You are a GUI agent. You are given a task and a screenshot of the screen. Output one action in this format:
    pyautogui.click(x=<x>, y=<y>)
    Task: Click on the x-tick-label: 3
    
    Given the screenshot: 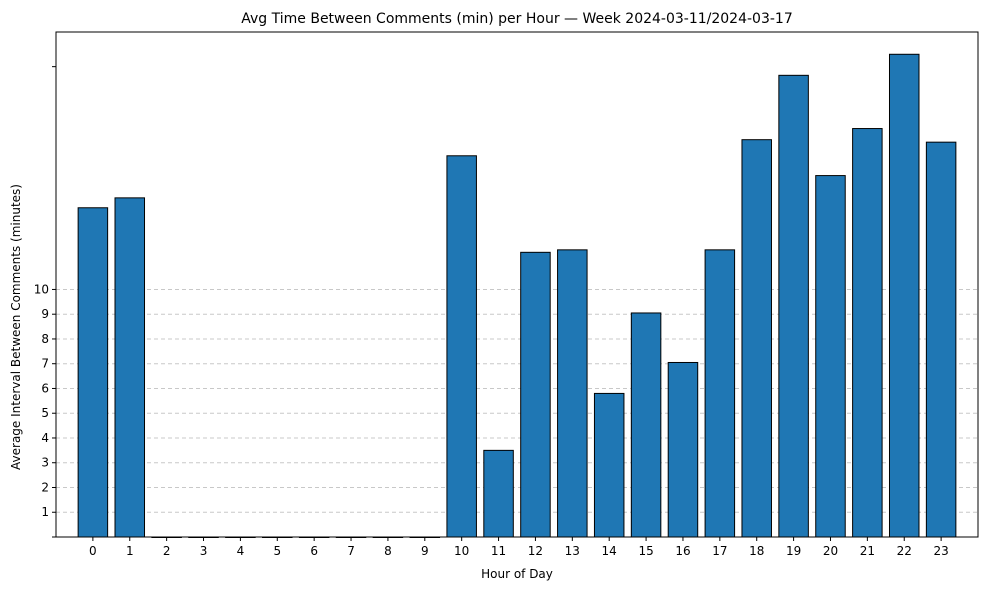 What is the action you would take?
    pyautogui.click(x=204, y=551)
    